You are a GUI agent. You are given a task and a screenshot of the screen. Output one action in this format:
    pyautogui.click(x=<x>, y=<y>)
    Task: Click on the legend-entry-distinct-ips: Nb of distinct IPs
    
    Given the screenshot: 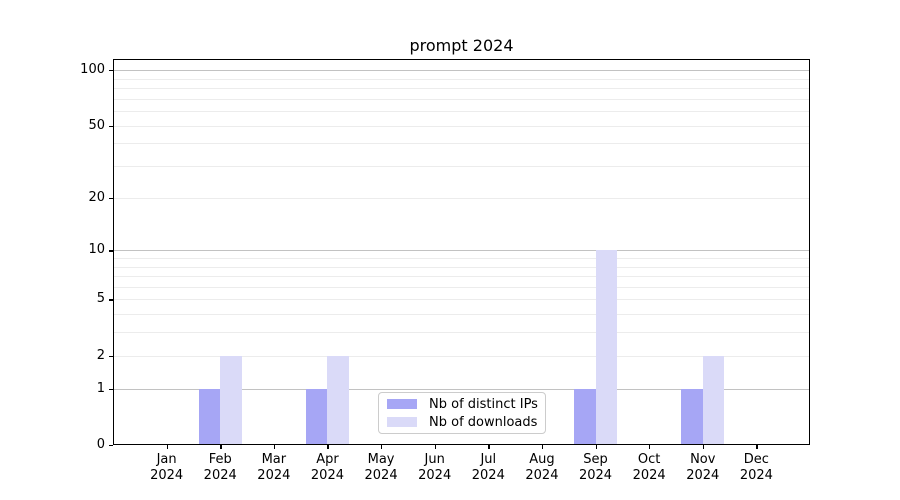 What is the action you would take?
    pyautogui.click(x=462, y=404)
    